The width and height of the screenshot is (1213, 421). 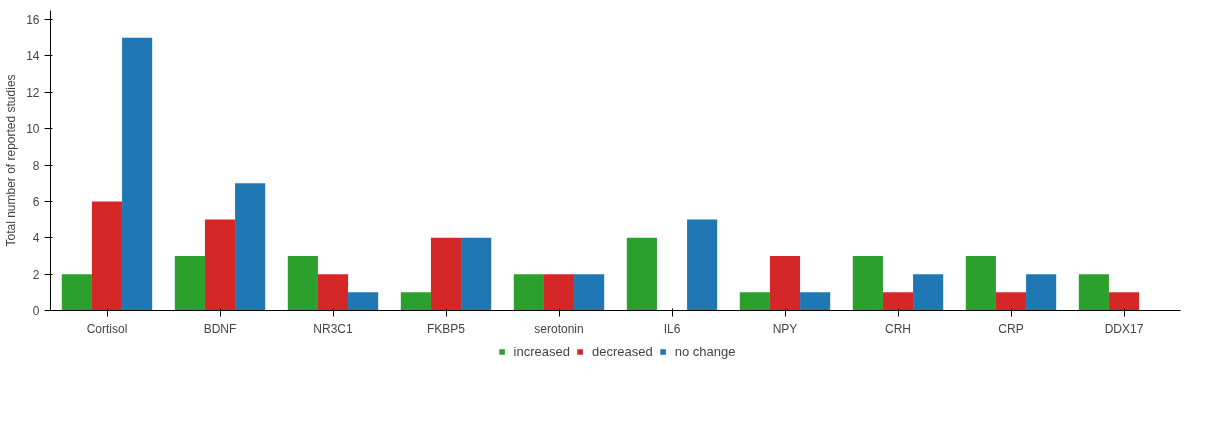 I want to click on x-tick-label: CRH, so click(x=898, y=328).